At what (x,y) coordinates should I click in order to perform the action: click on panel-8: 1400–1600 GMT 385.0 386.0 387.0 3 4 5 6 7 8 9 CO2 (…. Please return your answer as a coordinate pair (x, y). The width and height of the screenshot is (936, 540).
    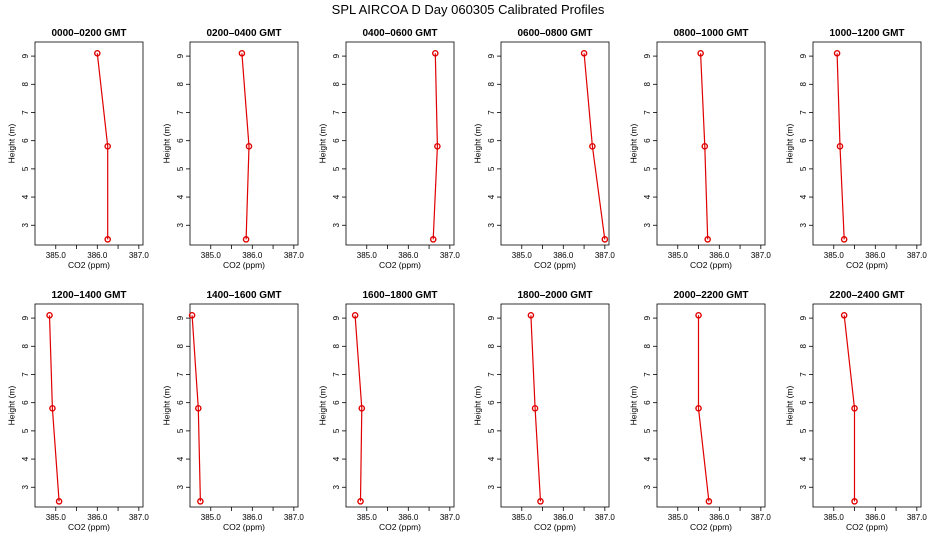
    Looking at the image, I should click on (232, 411).